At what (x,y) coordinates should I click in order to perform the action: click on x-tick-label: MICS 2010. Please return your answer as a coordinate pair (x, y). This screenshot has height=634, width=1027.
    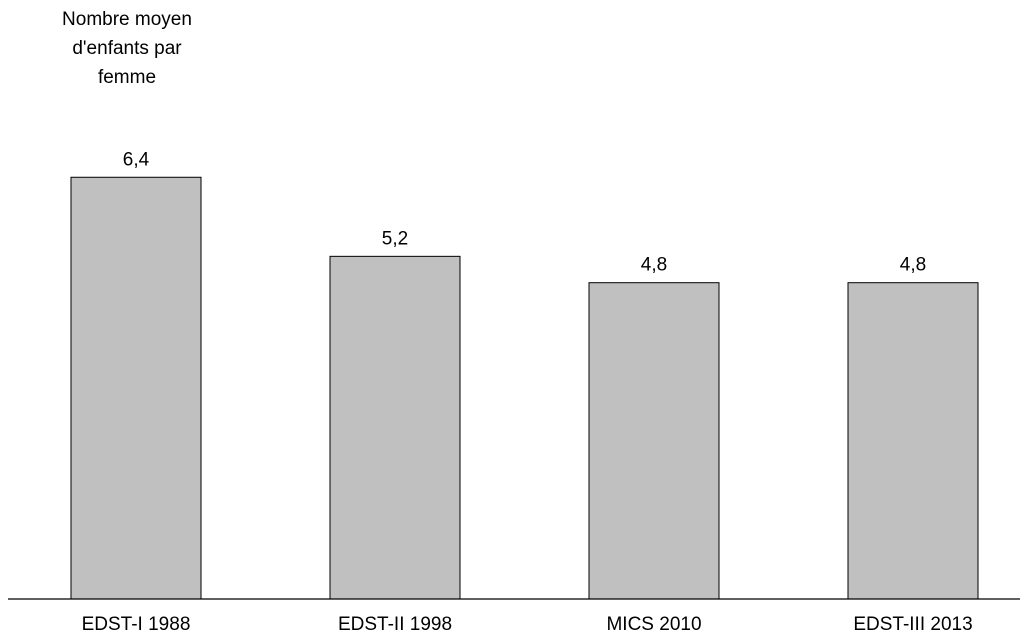
    Looking at the image, I should click on (653, 624).